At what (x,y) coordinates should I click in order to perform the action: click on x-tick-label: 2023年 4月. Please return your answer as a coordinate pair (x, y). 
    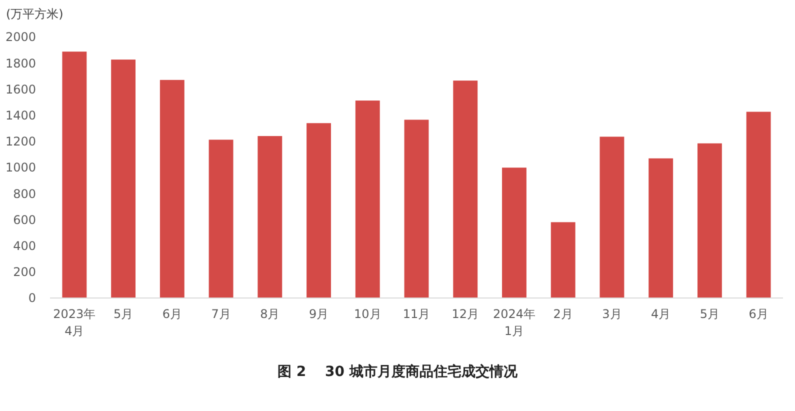
    Looking at the image, I should click on (74, 322).